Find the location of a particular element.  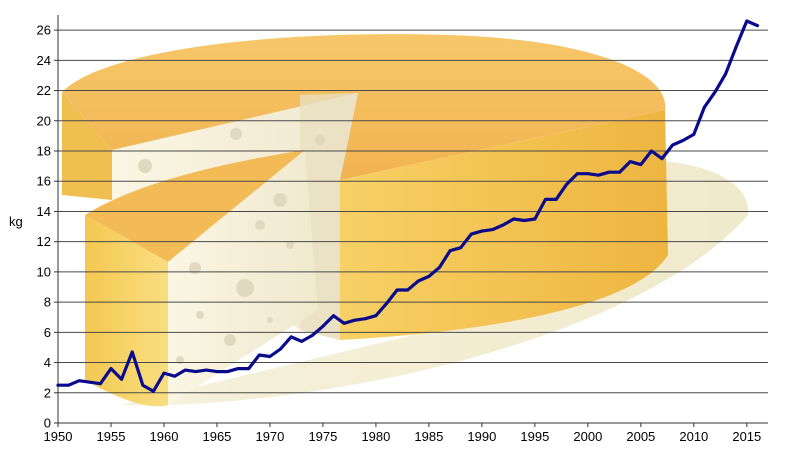

y-tick-label: 4 is located at coordinates (47, 362).